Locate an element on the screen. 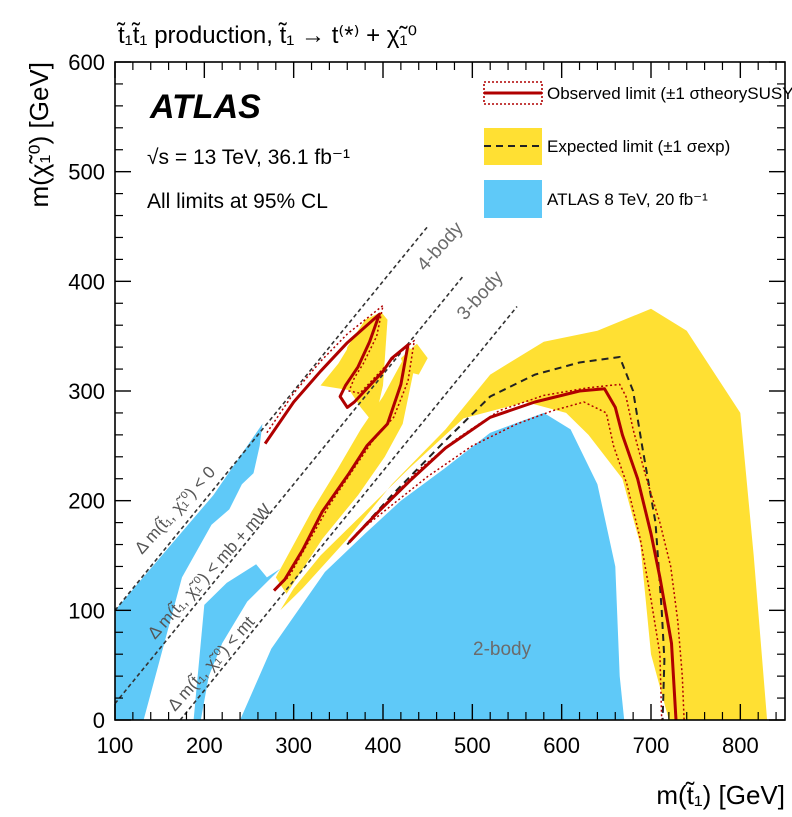 Image resolution: width=792 pixels, height=817 pixels. y-tick-label: 500 is located at coordinates (86, 172).